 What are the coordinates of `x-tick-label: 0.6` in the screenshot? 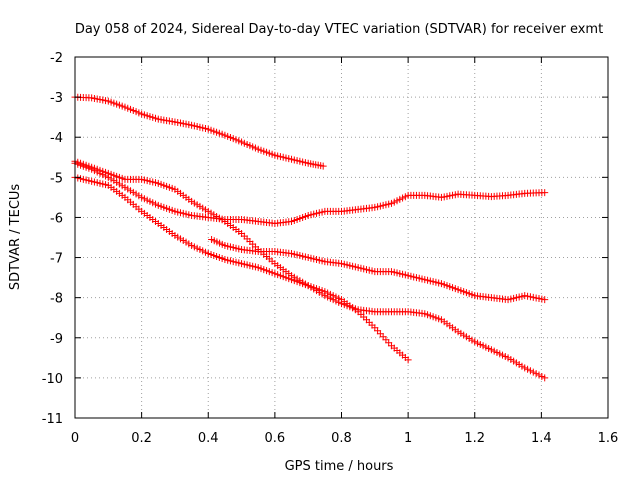 It's located at (275, 438).